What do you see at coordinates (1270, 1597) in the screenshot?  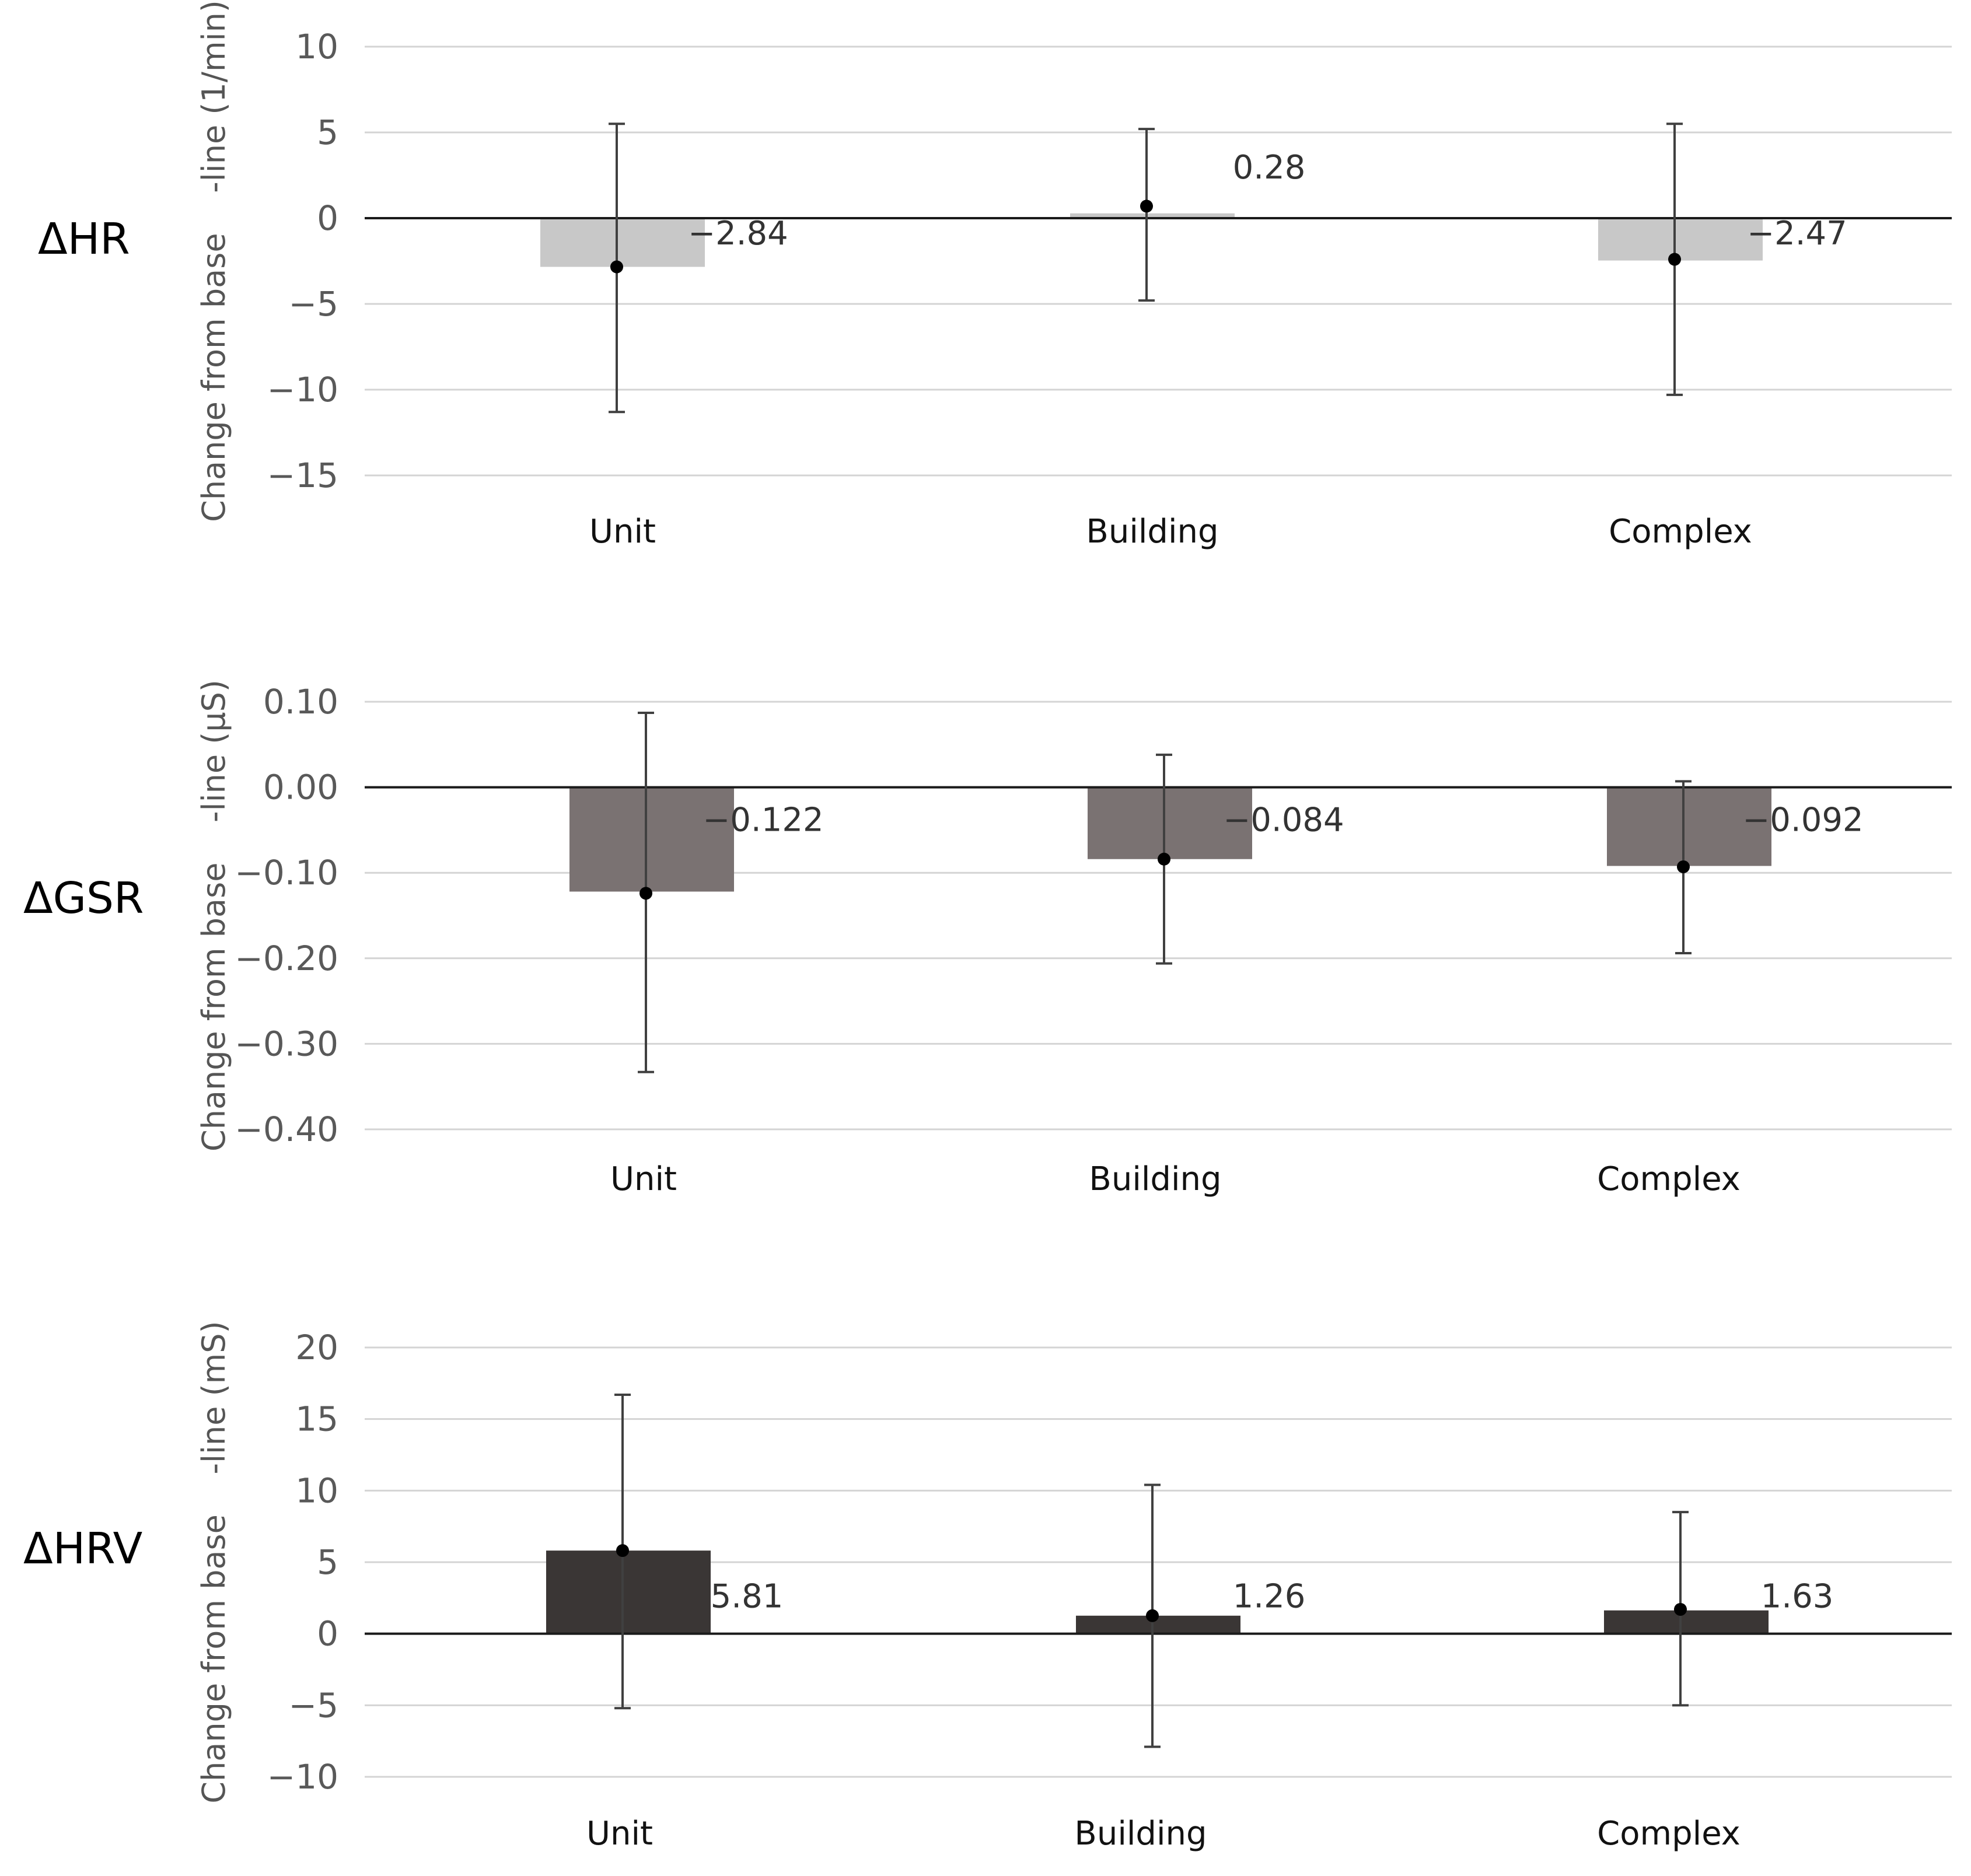 I see `panel-2-data-label: 1.26` at bounding box center [1270, 1597].